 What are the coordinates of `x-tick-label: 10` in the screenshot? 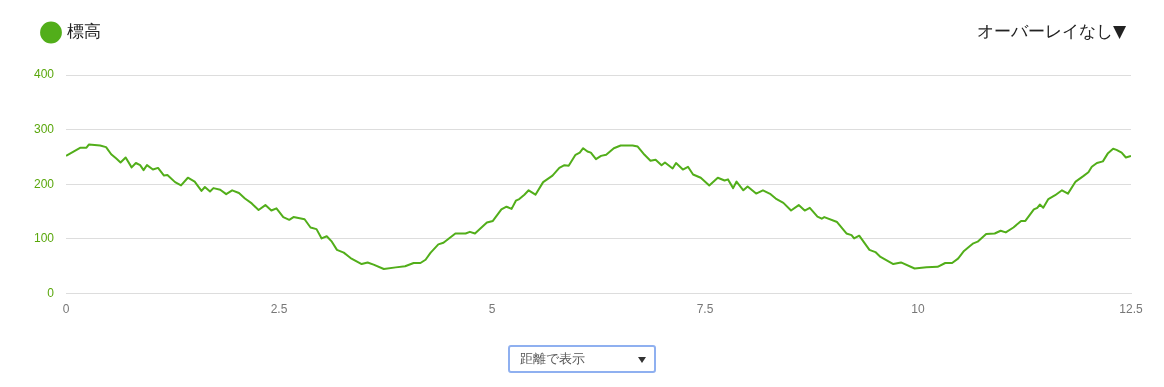 It's located at (918, 309).